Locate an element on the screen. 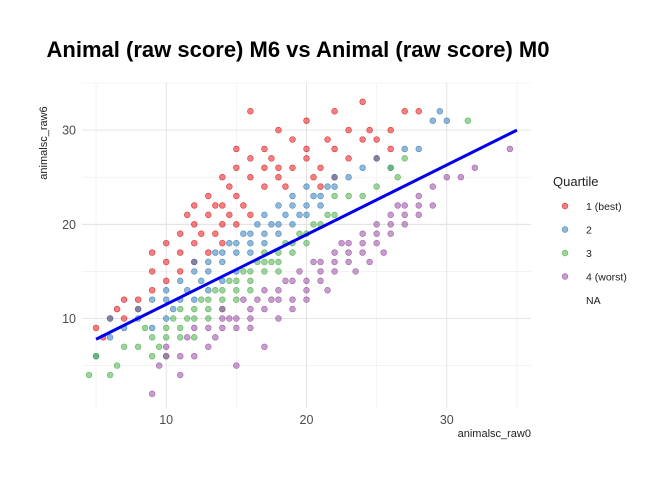  x-axis-ticks: 10 20 30 is located at coordinates (306, 420).